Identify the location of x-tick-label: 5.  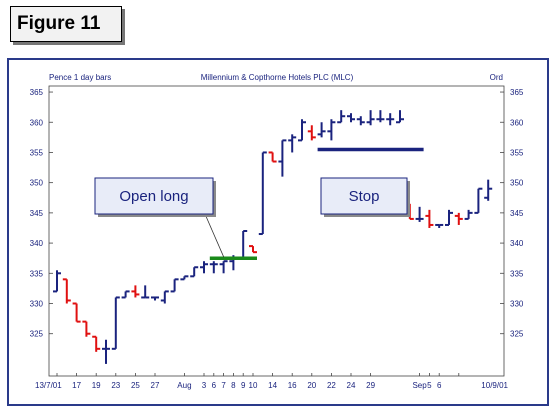
(429, 385).